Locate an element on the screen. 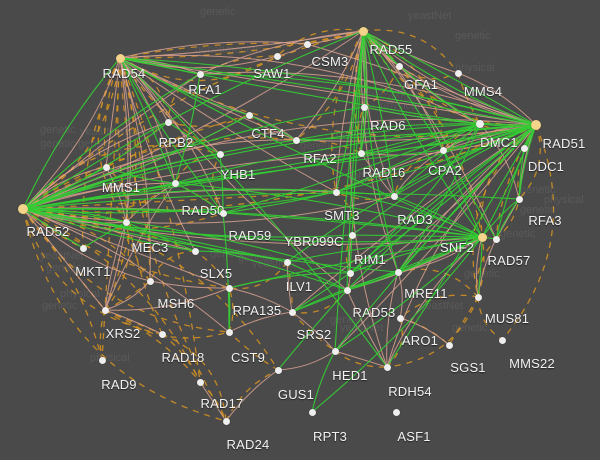 The width and height of the screenshot is (600, 460). graph-node-dmc1 is located at coordinates (480, 124).